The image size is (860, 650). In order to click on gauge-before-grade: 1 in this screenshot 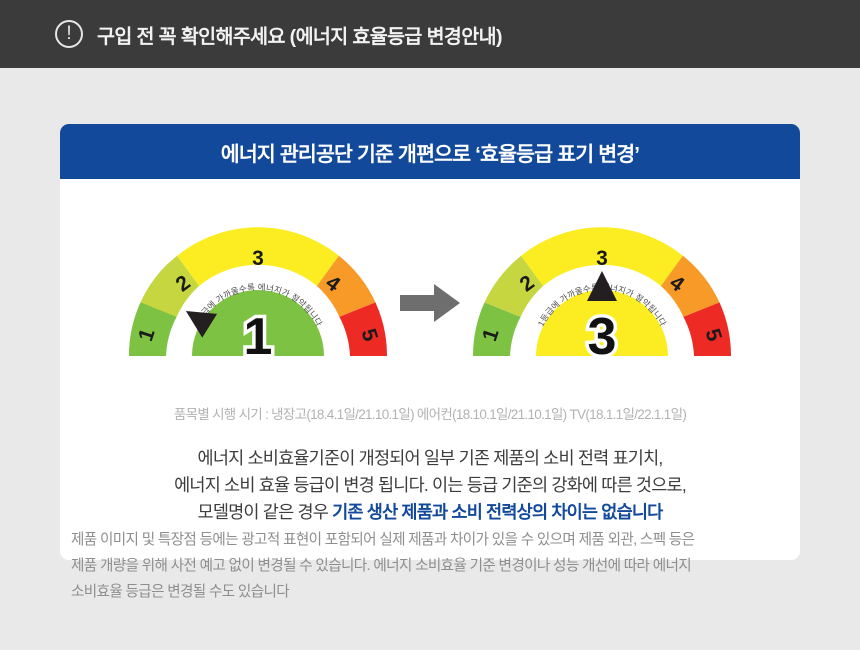, I will do `click(258, 337)`.